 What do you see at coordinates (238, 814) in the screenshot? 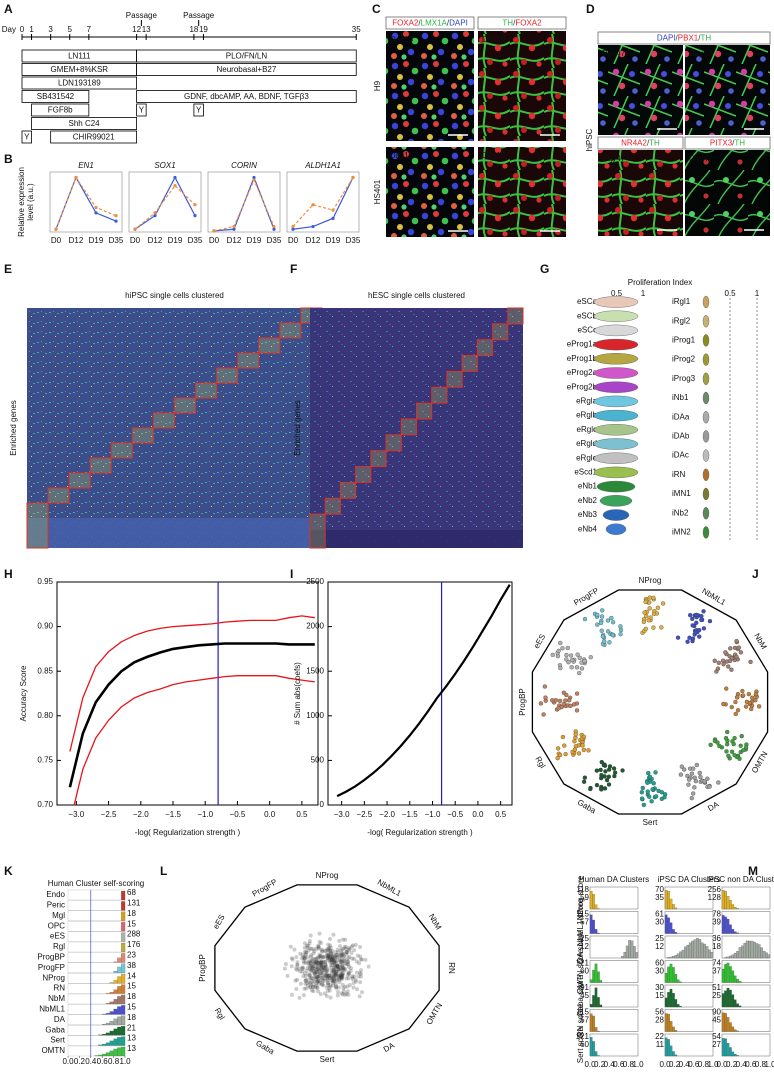
I see `x-tick-label: −0.5` at bounding box center [238, 814].